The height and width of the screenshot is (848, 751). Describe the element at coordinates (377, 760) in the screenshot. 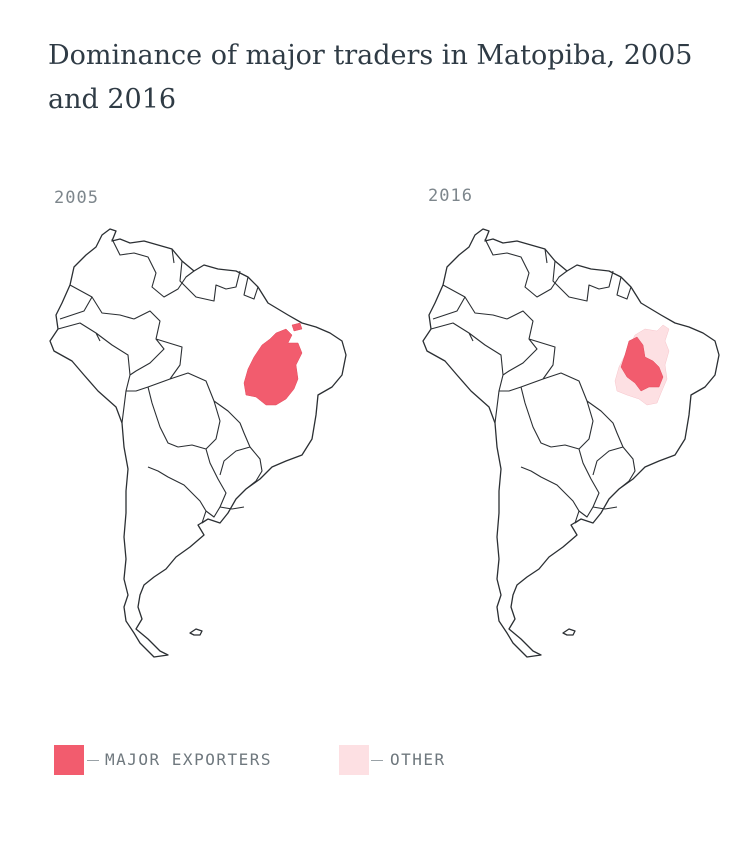

I see `legend-tick-other` at that location.